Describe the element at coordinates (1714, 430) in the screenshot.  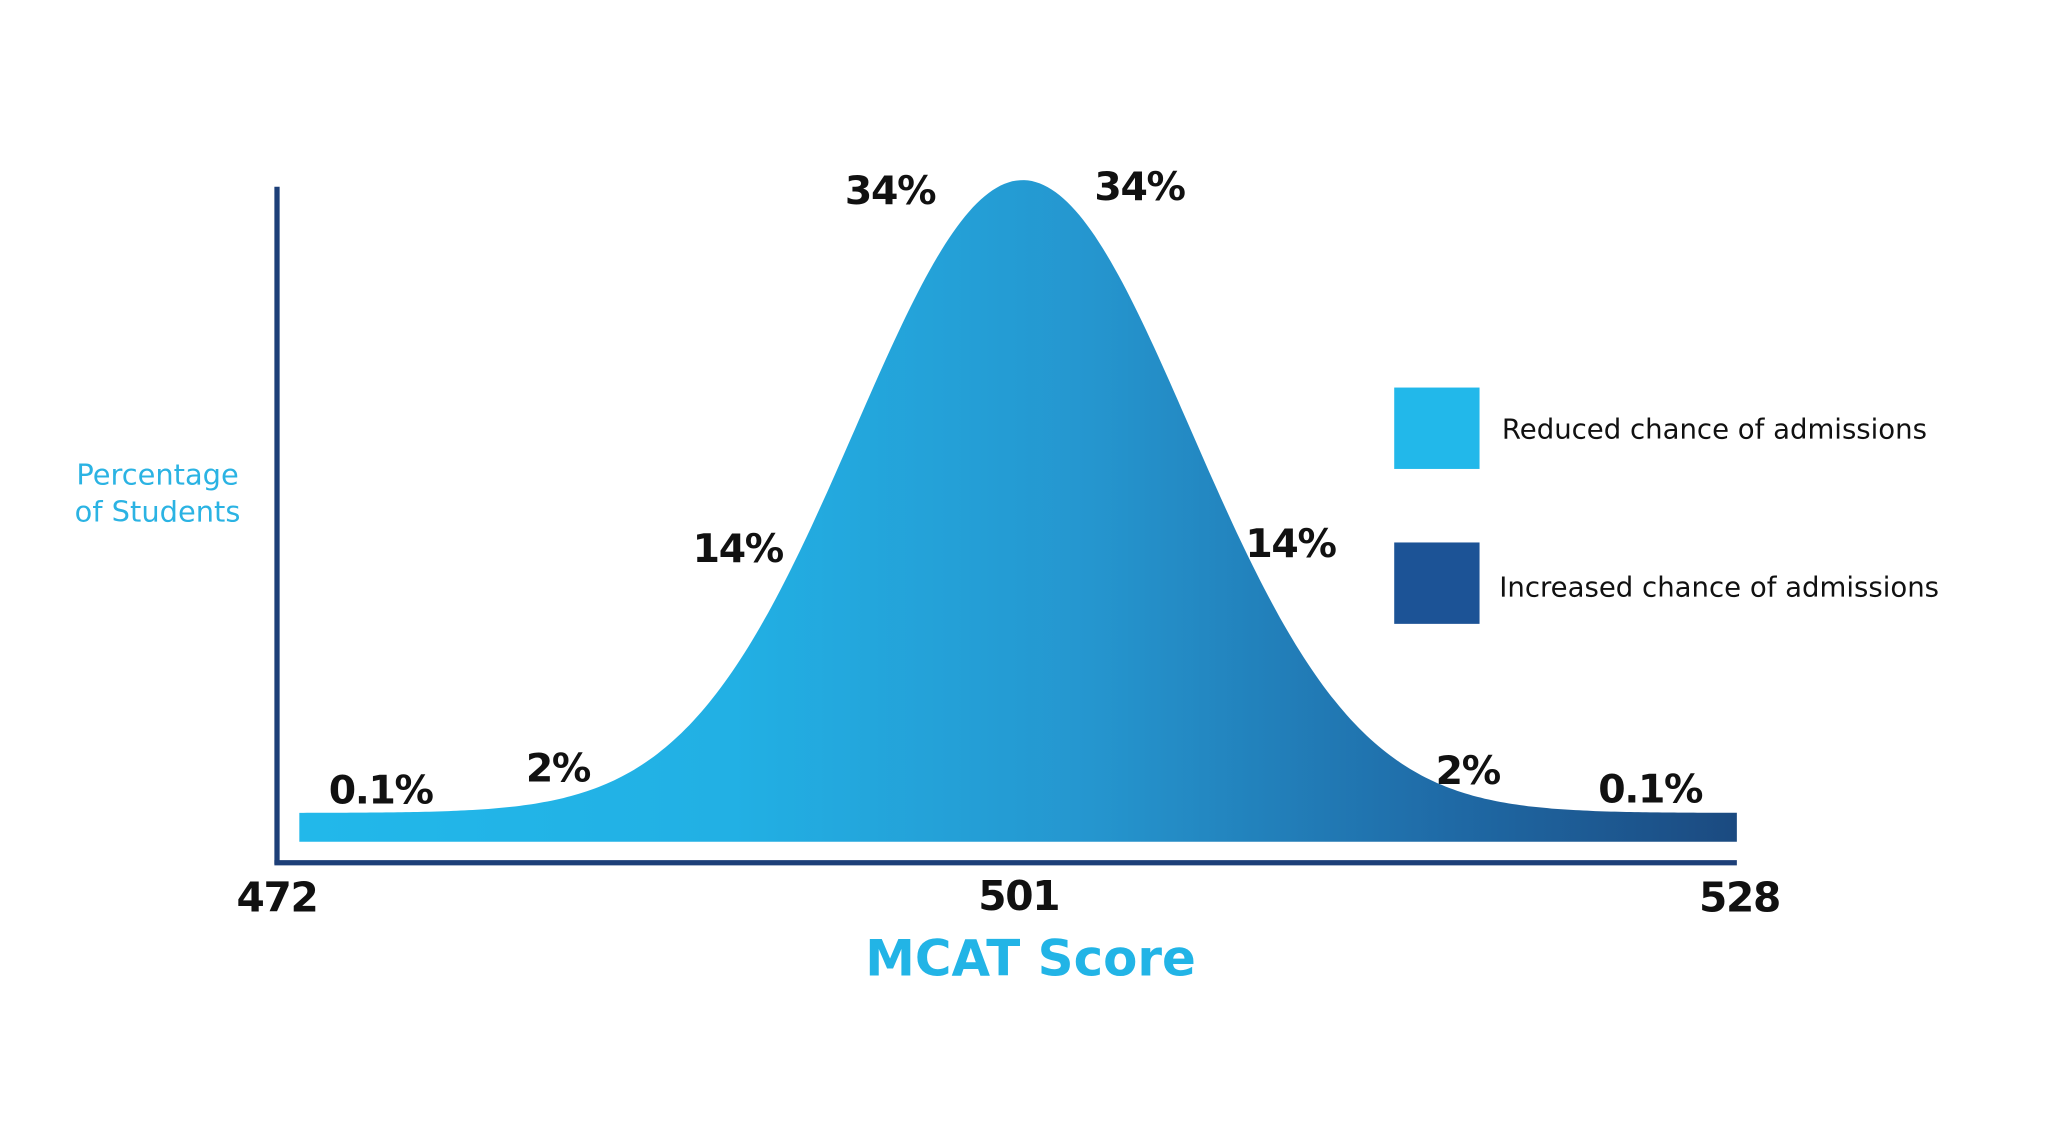
I see `legend-label-reduced: Reduced chance of admissions` at that location.